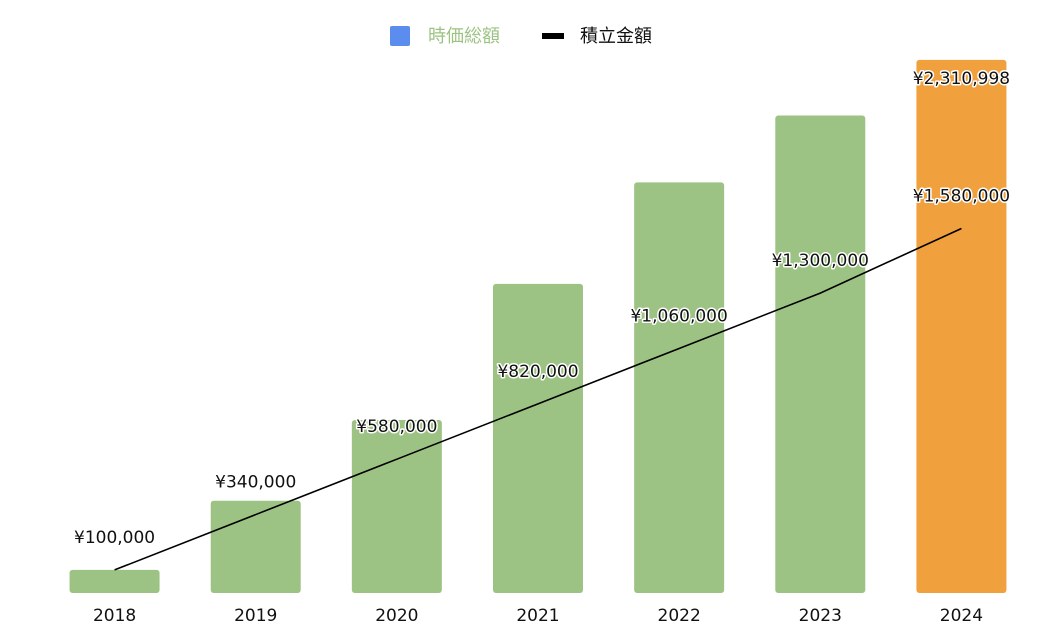  I want to click on x-tick-2022: 2022, so click(679, 616).